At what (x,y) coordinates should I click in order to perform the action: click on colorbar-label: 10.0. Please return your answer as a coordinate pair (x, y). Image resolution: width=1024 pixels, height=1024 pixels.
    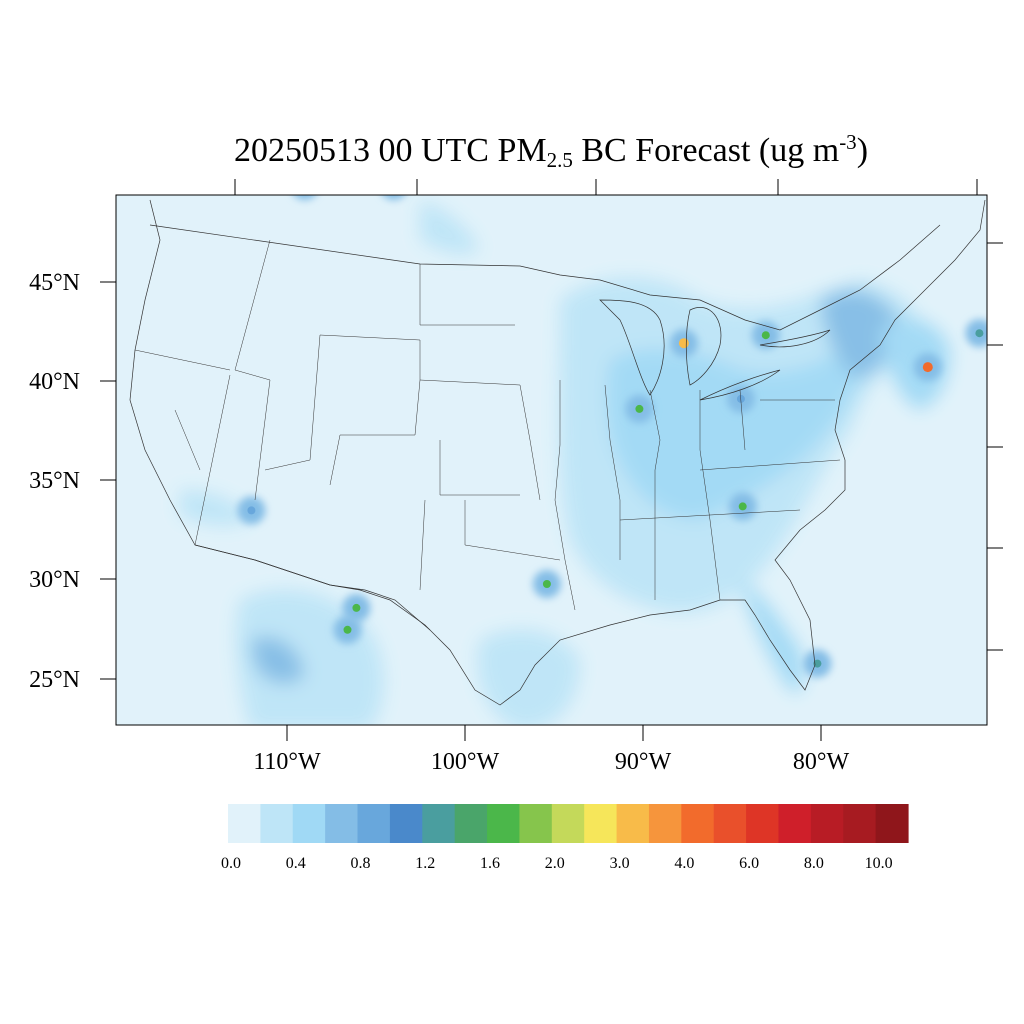
    Looking at the image, I should click on (879, 863).